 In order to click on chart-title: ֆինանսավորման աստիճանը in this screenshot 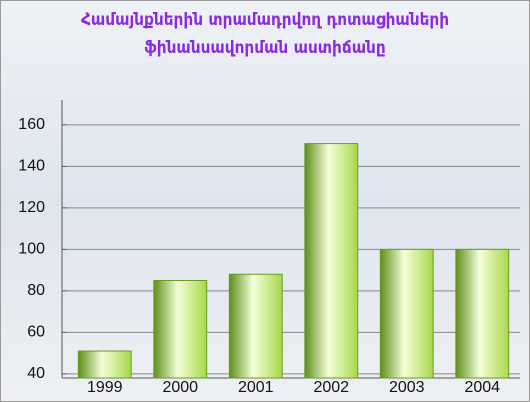, I will do `click(264, 48)`.